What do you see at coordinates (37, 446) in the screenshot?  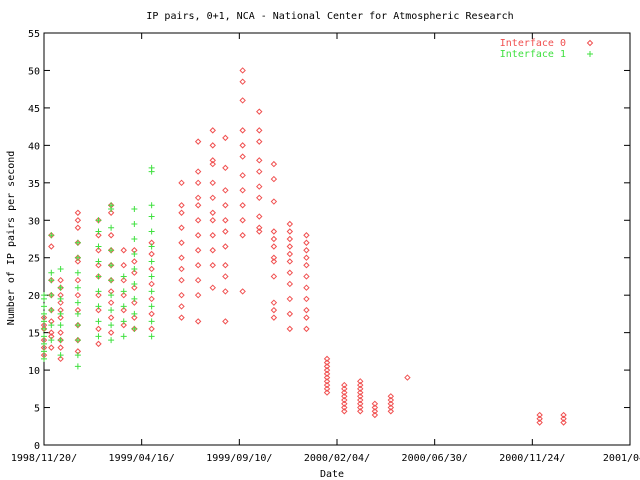 I see `y-tick-label: 0` at bounding box center [37, 446].